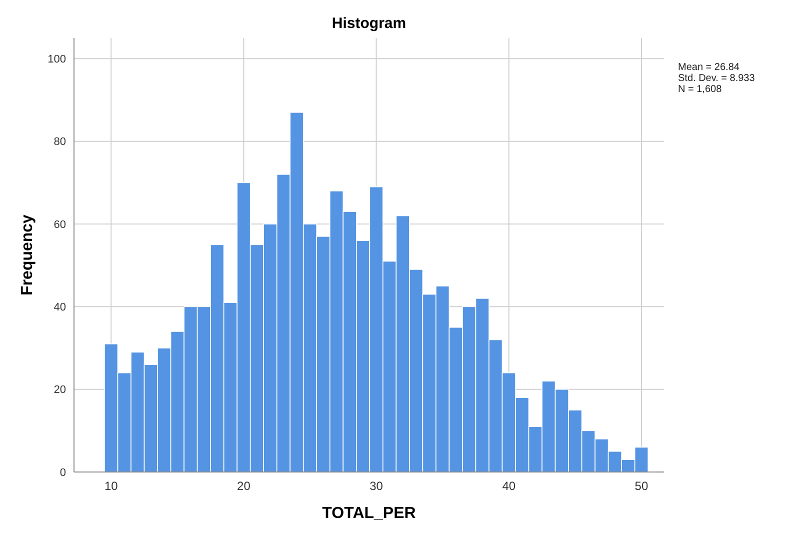  Describe the element at coordinates (27, 255) in the screenshot. I see `y-axis-title: Frequency` at that location.